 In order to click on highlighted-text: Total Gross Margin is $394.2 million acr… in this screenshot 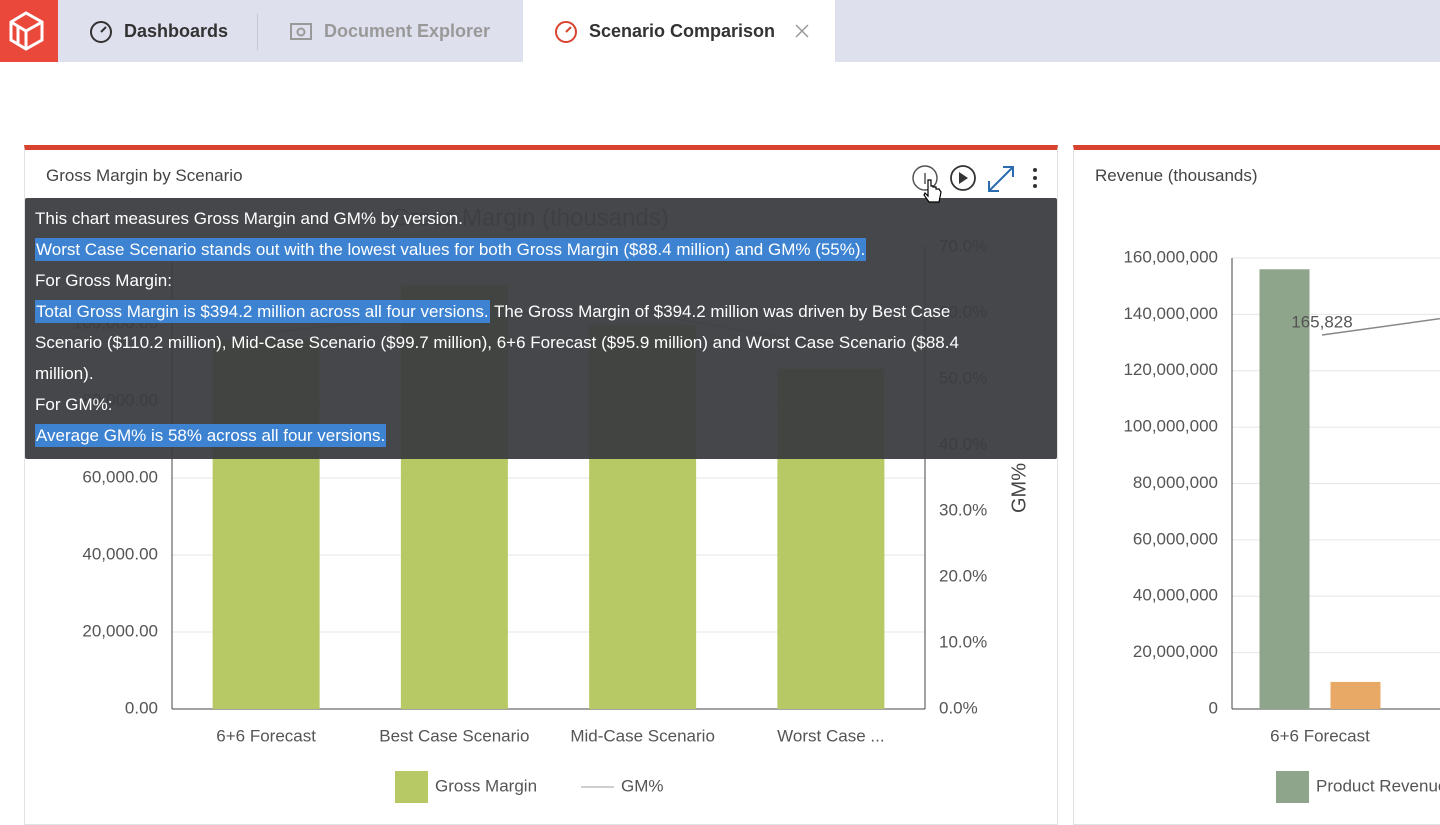, I will do `click(262, 311)`.